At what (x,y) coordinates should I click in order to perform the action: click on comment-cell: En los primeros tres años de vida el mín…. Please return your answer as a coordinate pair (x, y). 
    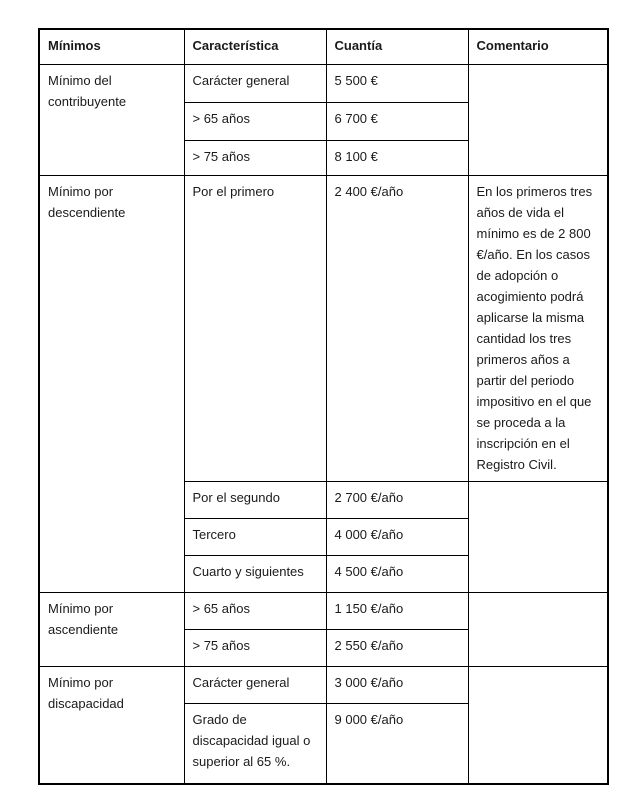
    Looking at the image, I should click on (538, 328).